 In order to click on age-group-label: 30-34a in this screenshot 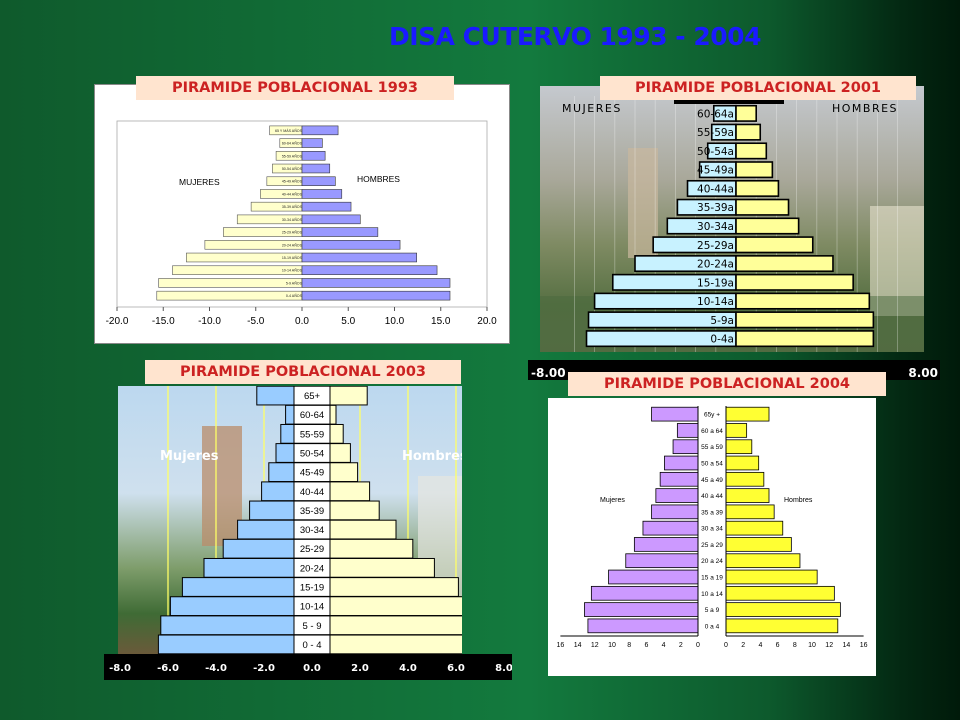, I will do `click(715, 227)`.